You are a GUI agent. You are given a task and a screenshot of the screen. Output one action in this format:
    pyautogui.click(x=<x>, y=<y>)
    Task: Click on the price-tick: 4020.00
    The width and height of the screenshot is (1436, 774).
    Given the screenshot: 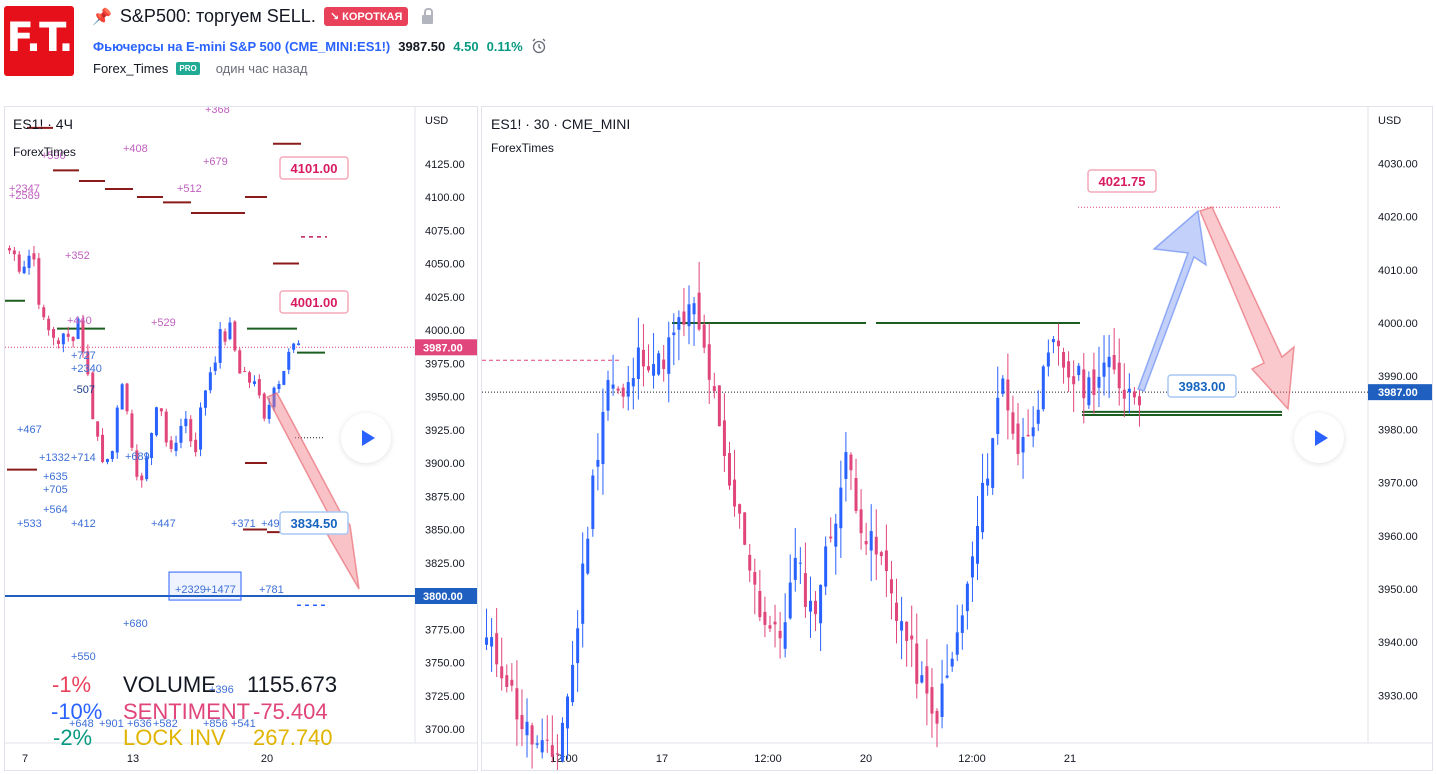 What is the action you would take?
    pyautogui.click(x=1398, y=218)
    